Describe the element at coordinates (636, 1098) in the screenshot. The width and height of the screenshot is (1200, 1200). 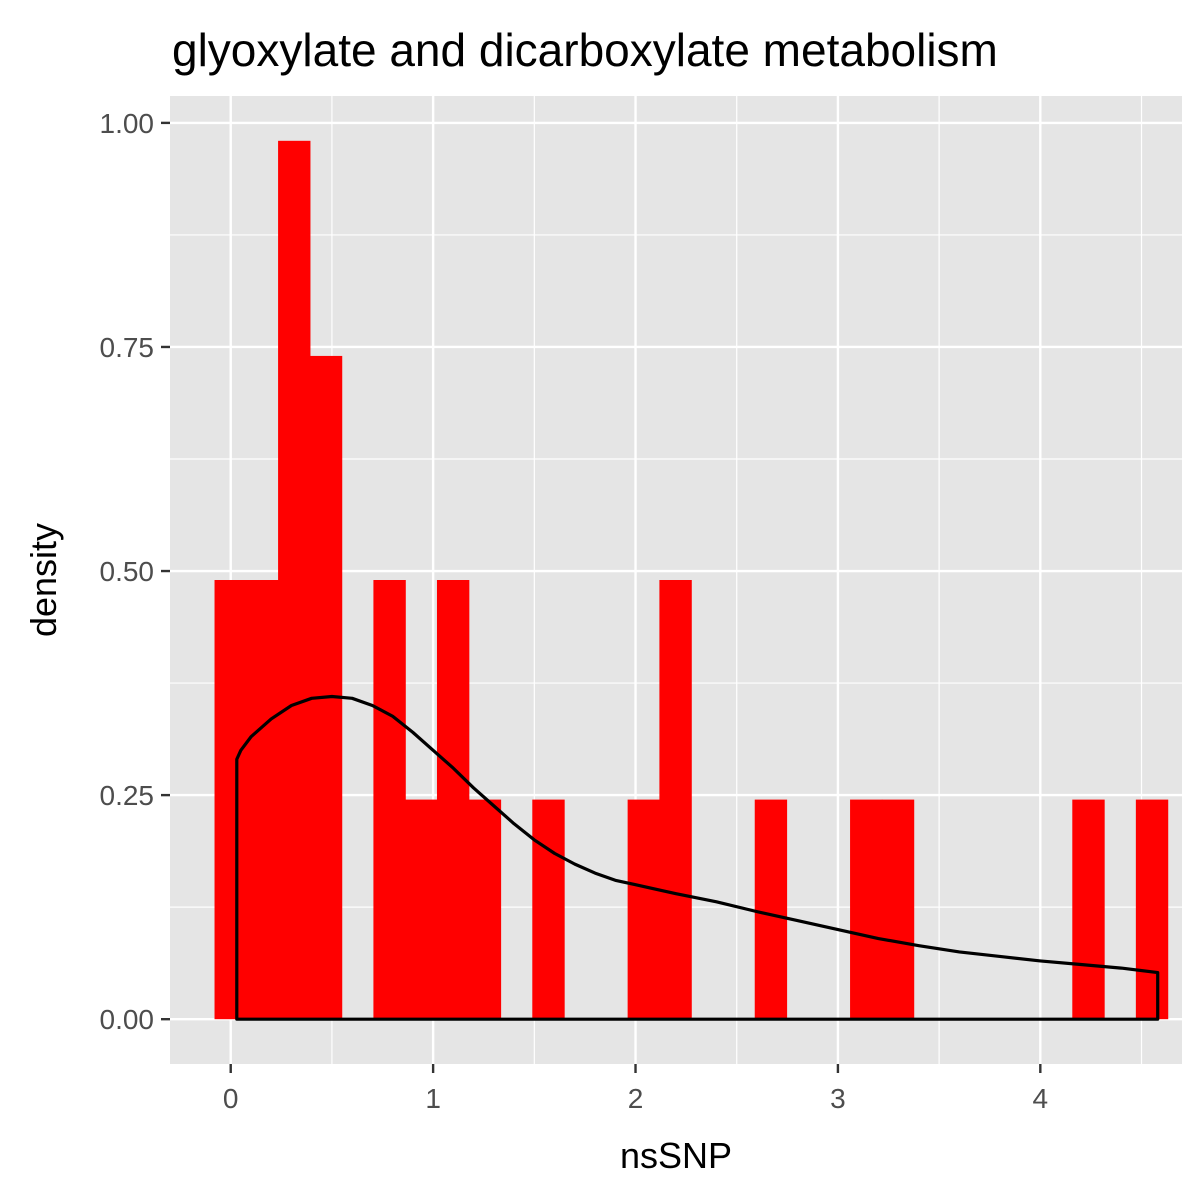
I see `x-tick-label: 2` at that location.